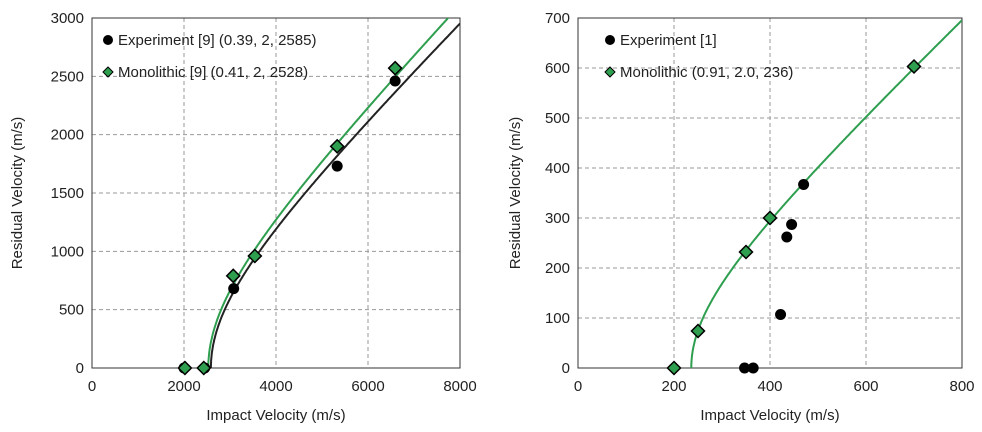 This screenshot has height=432, width=982. I want to click on y-tick-label: 300, so click(557, 218).